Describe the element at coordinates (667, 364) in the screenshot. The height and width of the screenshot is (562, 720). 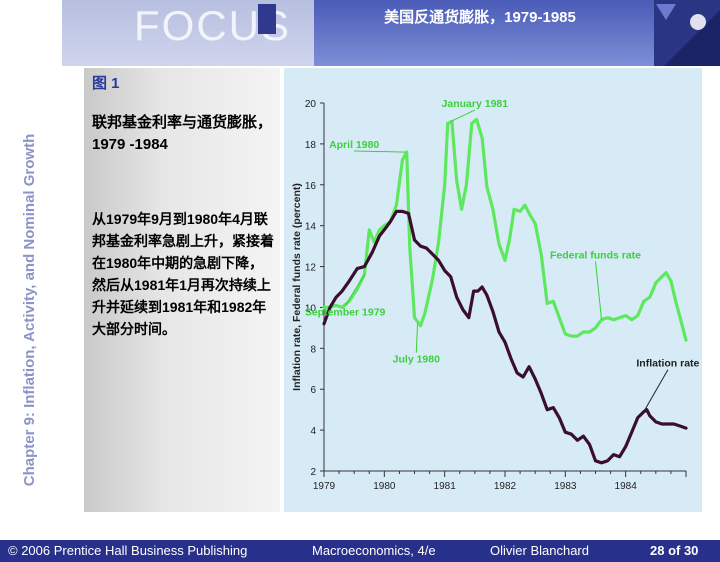
I see `annotation-label: Inflation rate` at that location.